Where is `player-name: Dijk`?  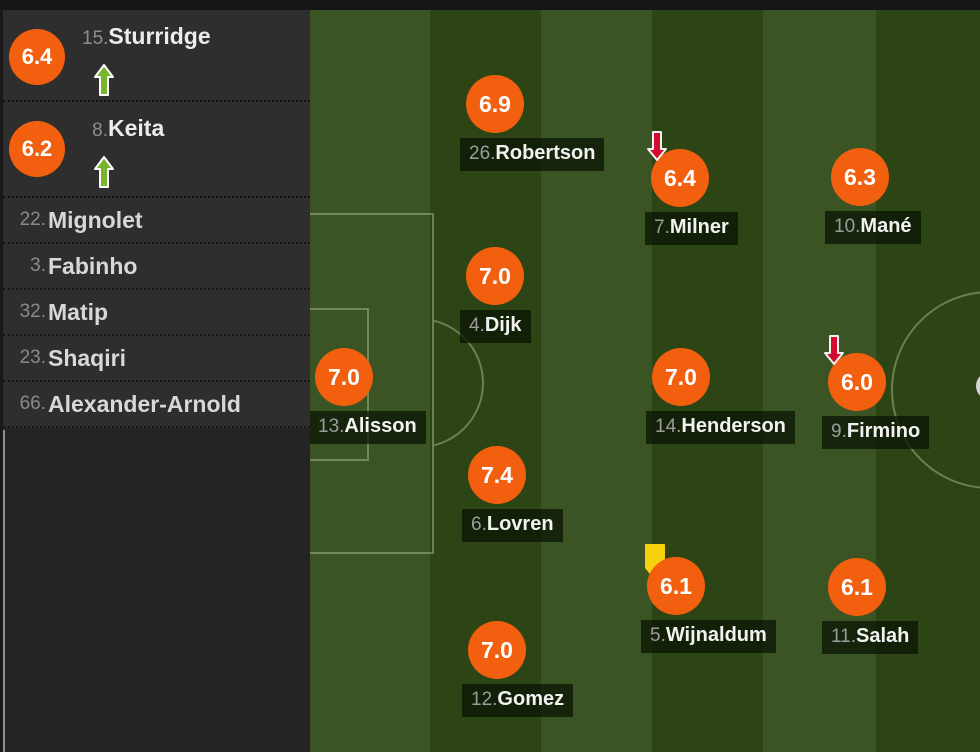
player-name: Dijk is located at coordinates (503, 325).